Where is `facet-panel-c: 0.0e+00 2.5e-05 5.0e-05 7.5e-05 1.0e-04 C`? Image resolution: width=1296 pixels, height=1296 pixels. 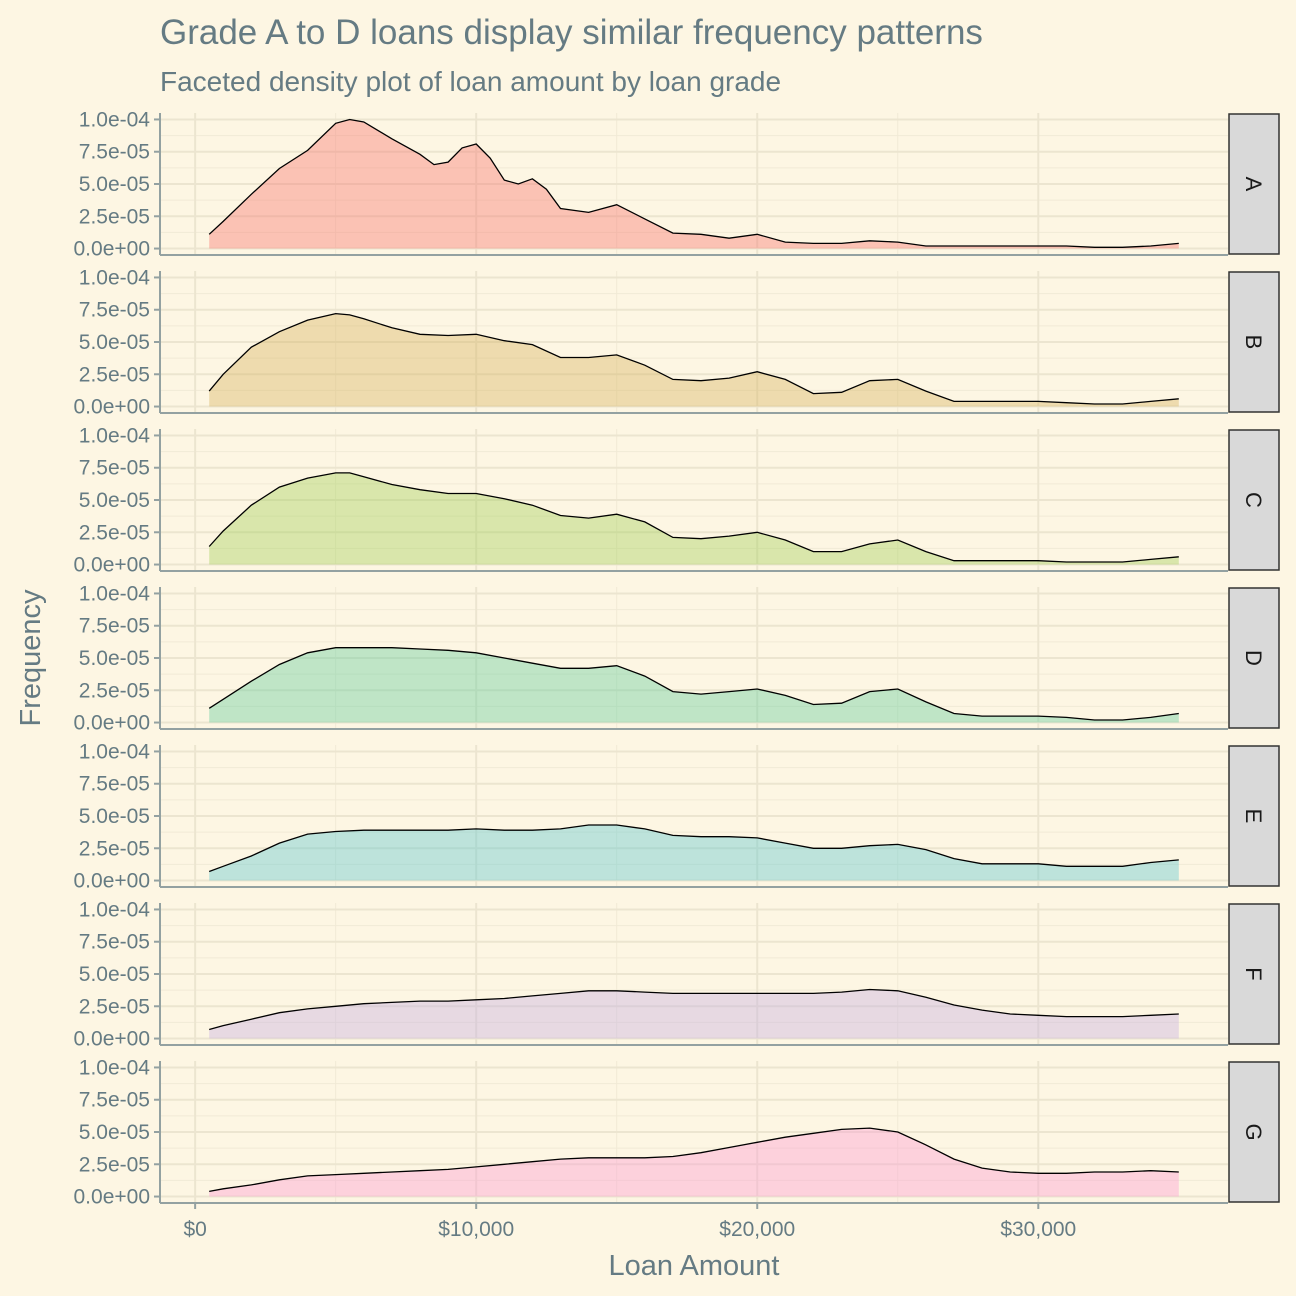 facet-panel-c: 0.0e+00 2.5e-05 5.0e-05 7.5e-05 1.0e-04 C is located at coordinates (677, 500).